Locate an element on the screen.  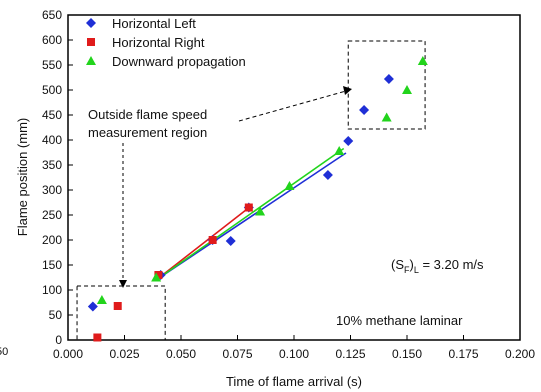
x-tick-label: 0.150 is located at coordinates (407, 354).